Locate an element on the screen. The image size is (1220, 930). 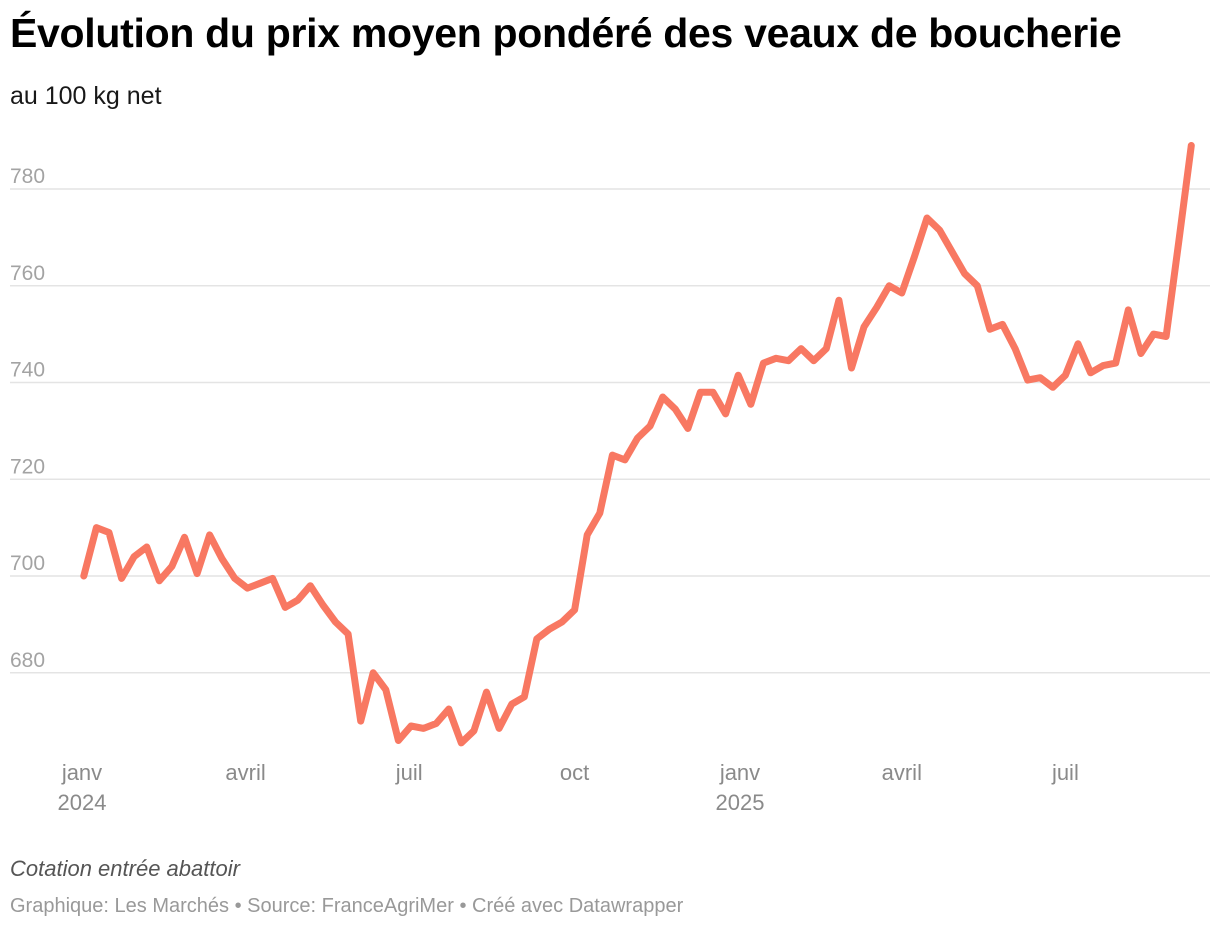
chart-subtitle: au 100 kg net is located at coordinates (86, 96).